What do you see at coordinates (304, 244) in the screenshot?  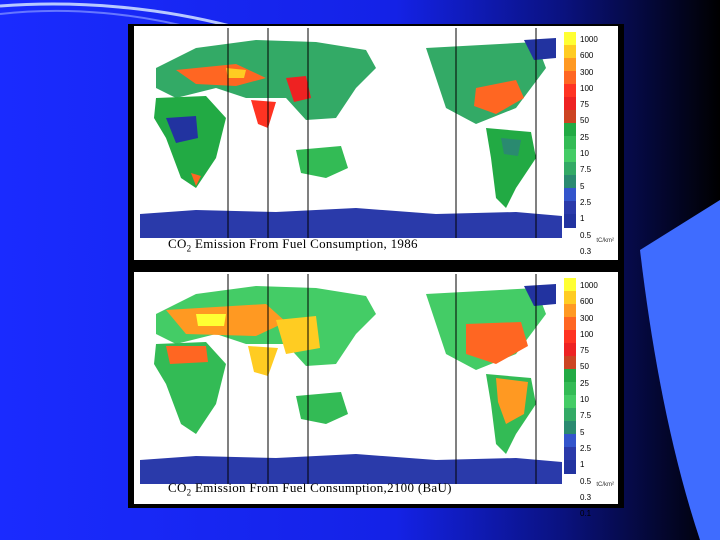 I see `caption-text: Emission From Fuel Consumption, 1986` at bounding box center [304, 244].